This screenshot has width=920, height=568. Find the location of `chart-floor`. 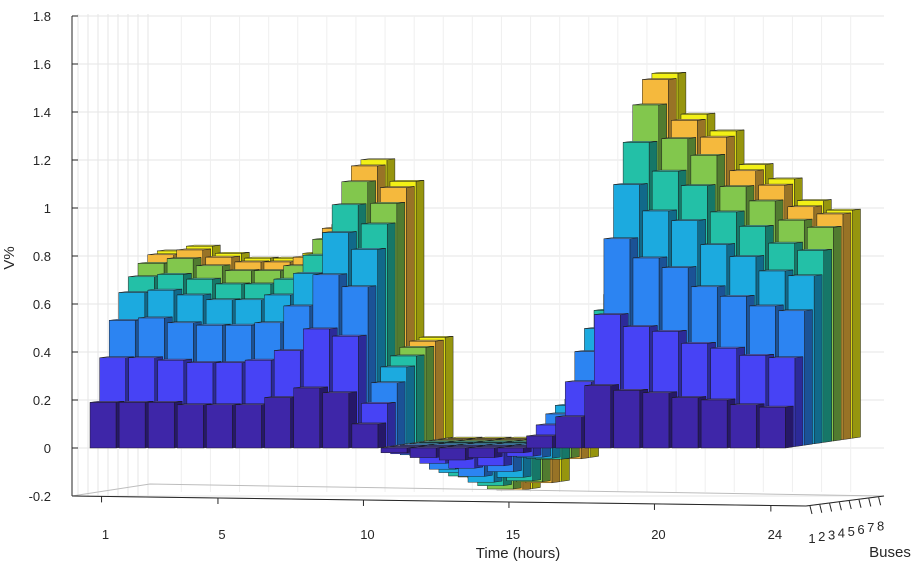

chart-floor is located at coordinates (478, 495).